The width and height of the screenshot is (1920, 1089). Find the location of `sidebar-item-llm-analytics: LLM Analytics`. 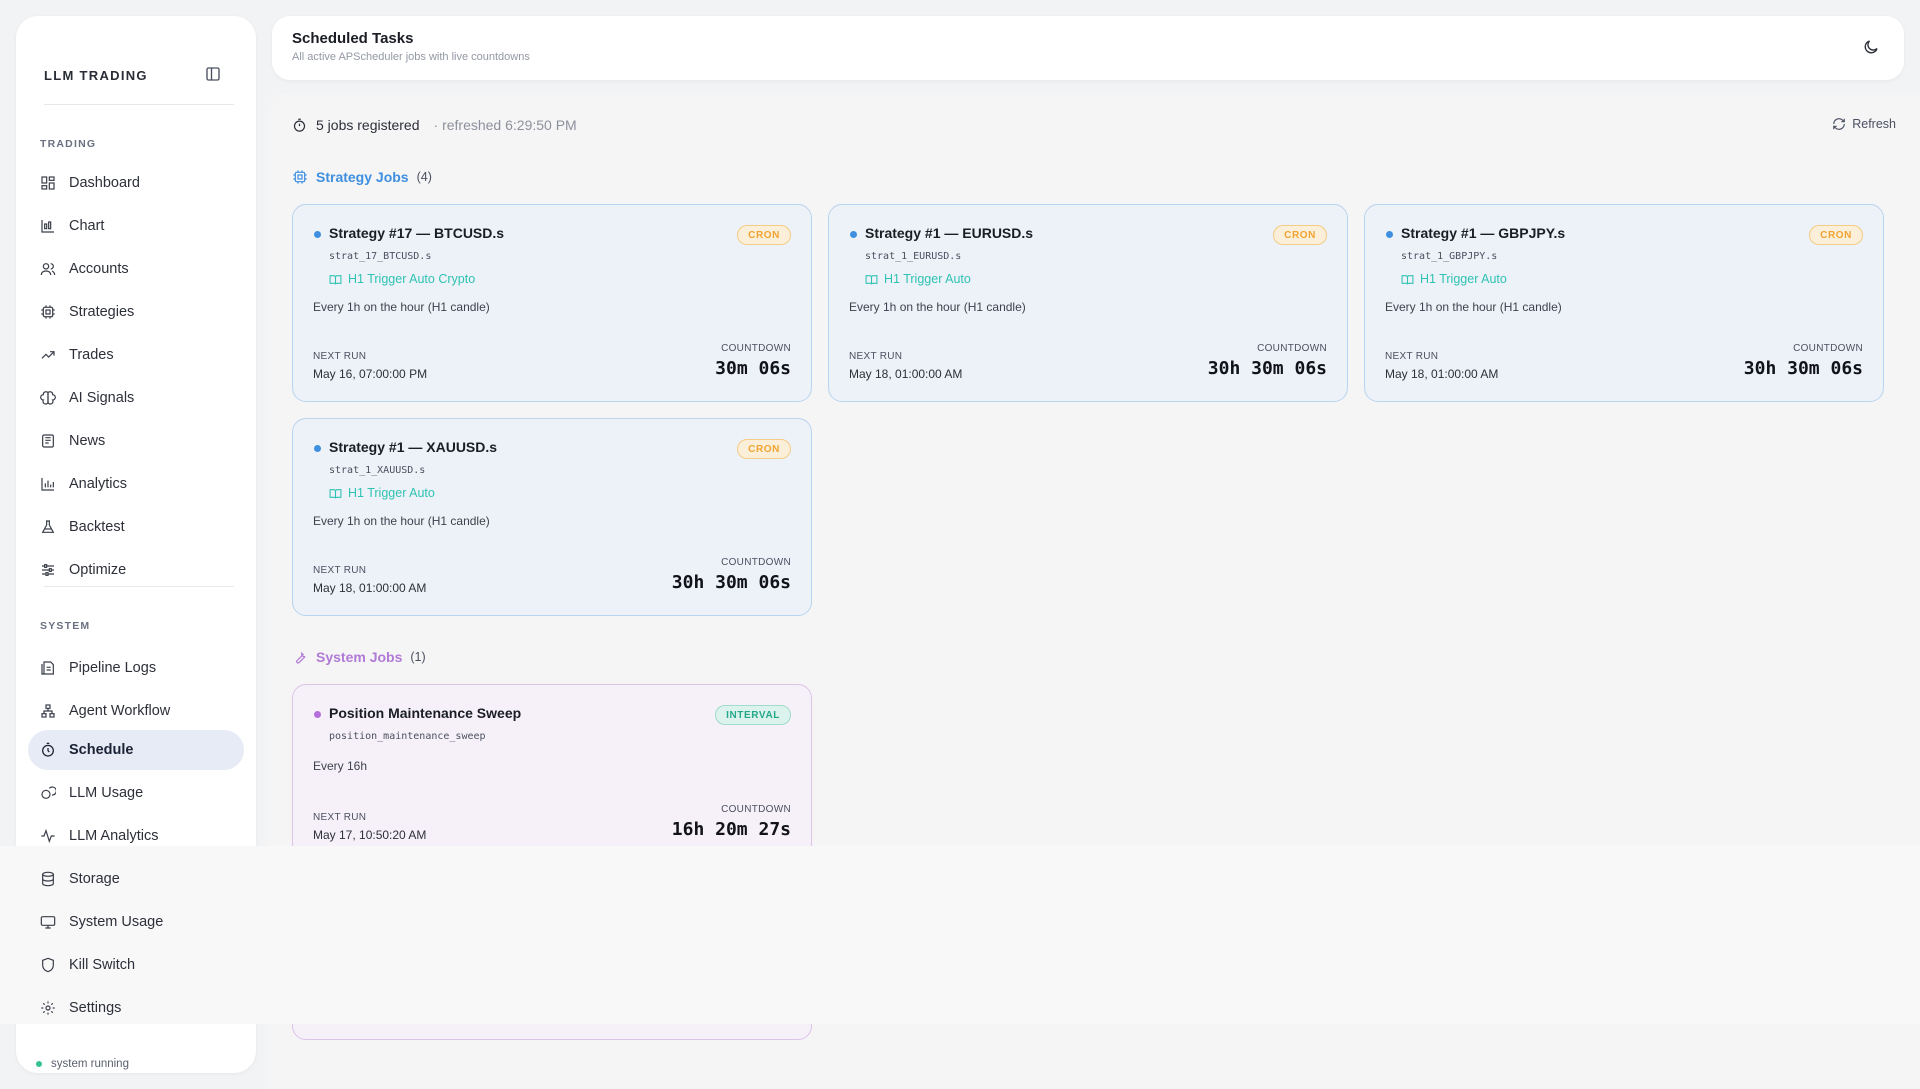

sidebar-item-llm-analytics: LLM Analytics is located at coordinates (136, 836).